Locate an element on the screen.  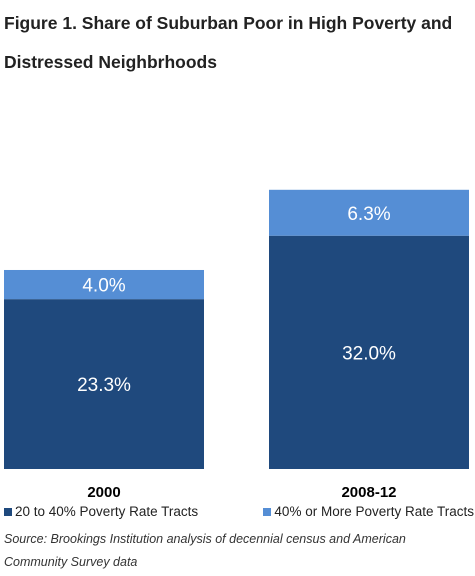
data-label-2008-12-series-1: 32.0% is located at coordinates (369, 353).